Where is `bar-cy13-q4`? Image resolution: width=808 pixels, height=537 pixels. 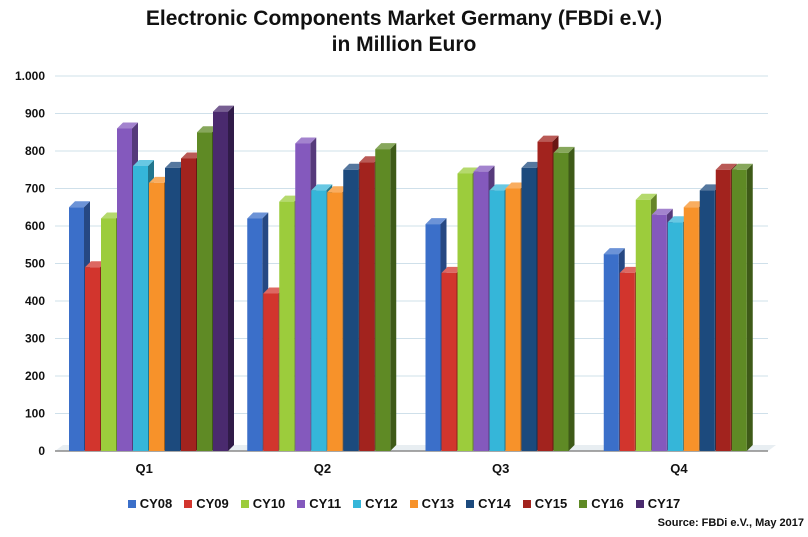
bar-cy13-q4 is located at coordinates (691, 329).